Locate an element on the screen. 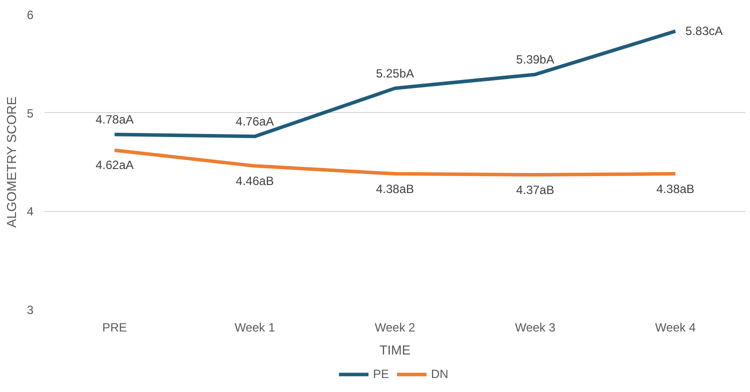 This screenshot has width=750, height=392. data-label: 4.62aA is located at coordinates (115, 165).